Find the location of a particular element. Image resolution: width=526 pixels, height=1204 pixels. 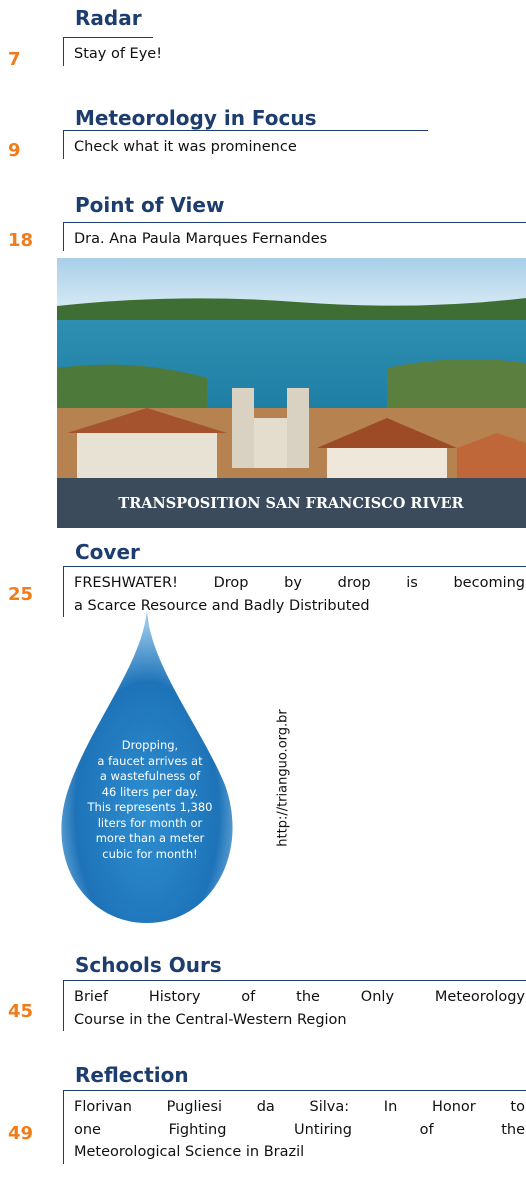

drop-line: liters for month or is located at coordinates (150, 822).